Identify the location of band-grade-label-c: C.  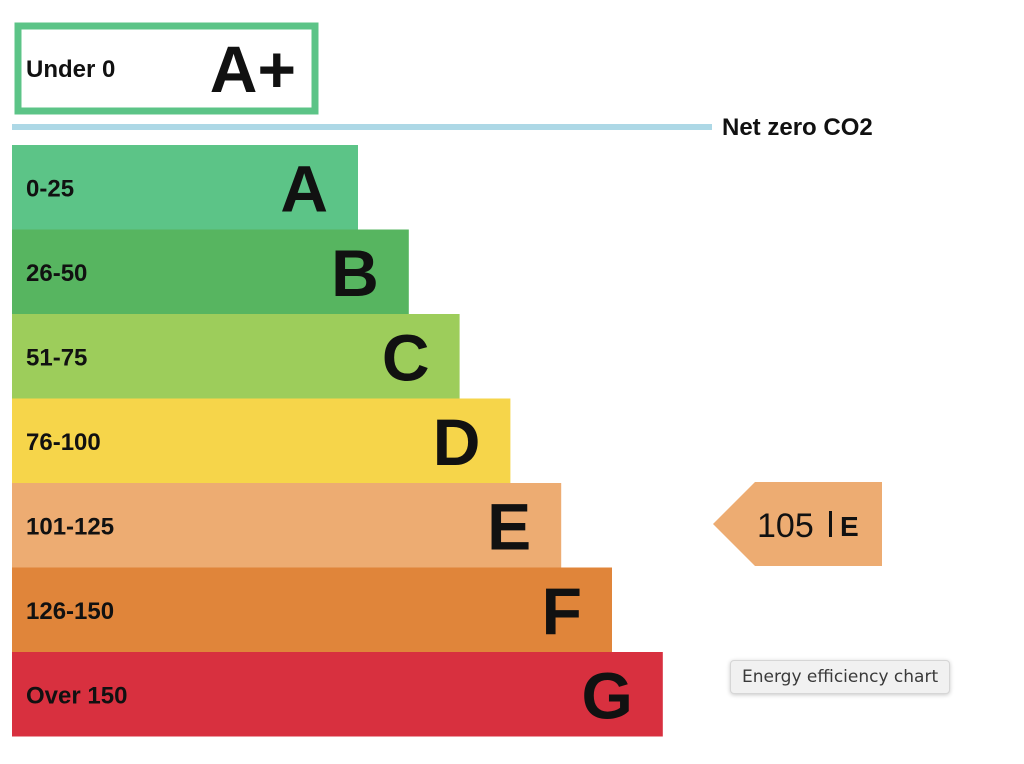
(406, 357).